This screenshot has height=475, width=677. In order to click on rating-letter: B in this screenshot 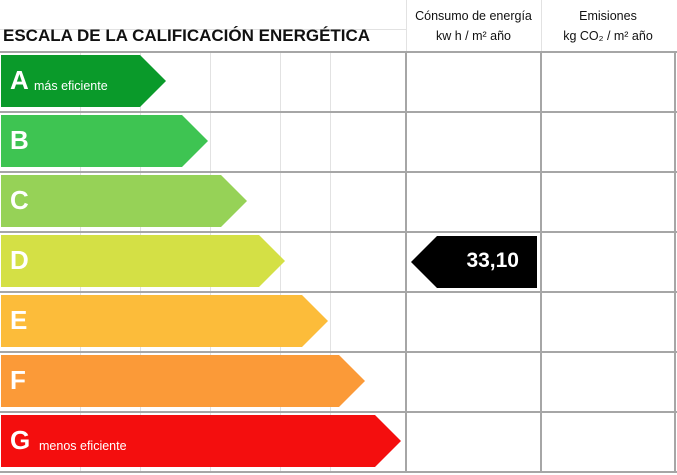, I will do `click(19, 140)`.